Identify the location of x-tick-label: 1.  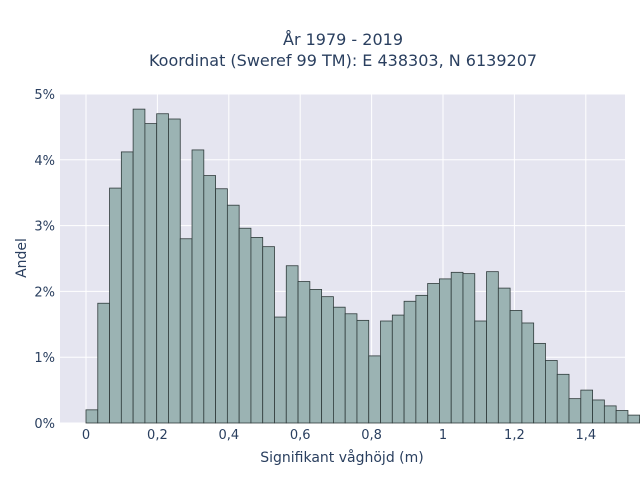
(443, 435).